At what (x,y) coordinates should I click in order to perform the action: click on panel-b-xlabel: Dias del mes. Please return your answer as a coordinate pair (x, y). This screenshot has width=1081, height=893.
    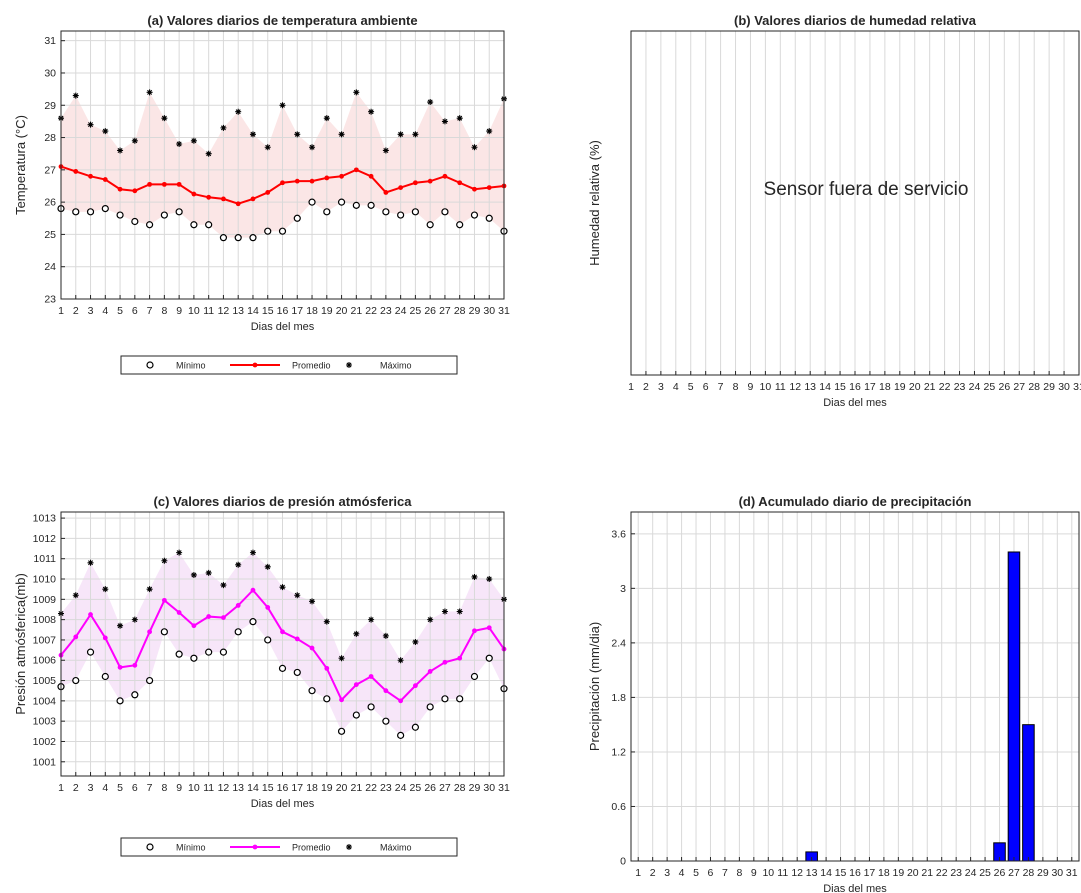
    Looking at the image, I should click on (855, 403).